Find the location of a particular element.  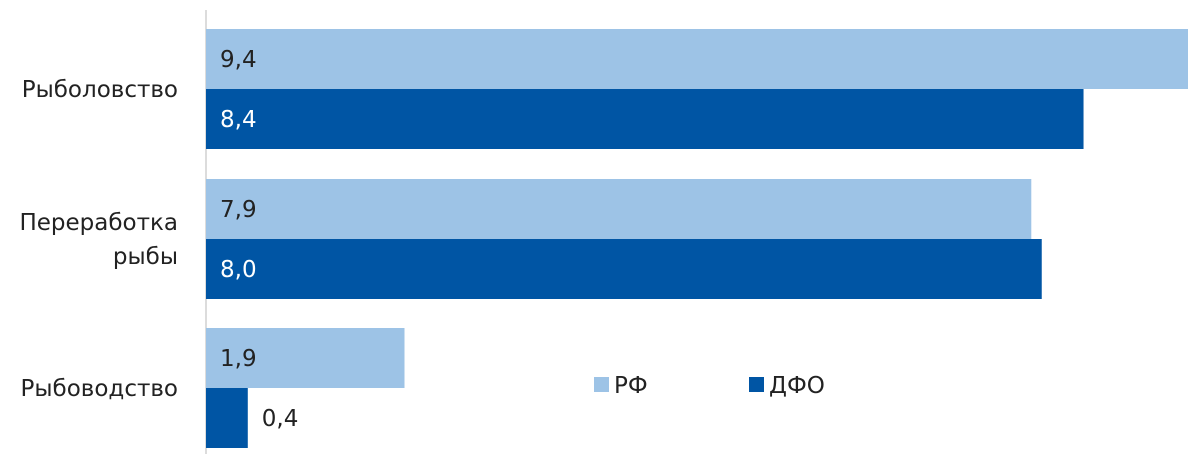

value-label-0-2: 1,9 is located at coordinates (238, 359).